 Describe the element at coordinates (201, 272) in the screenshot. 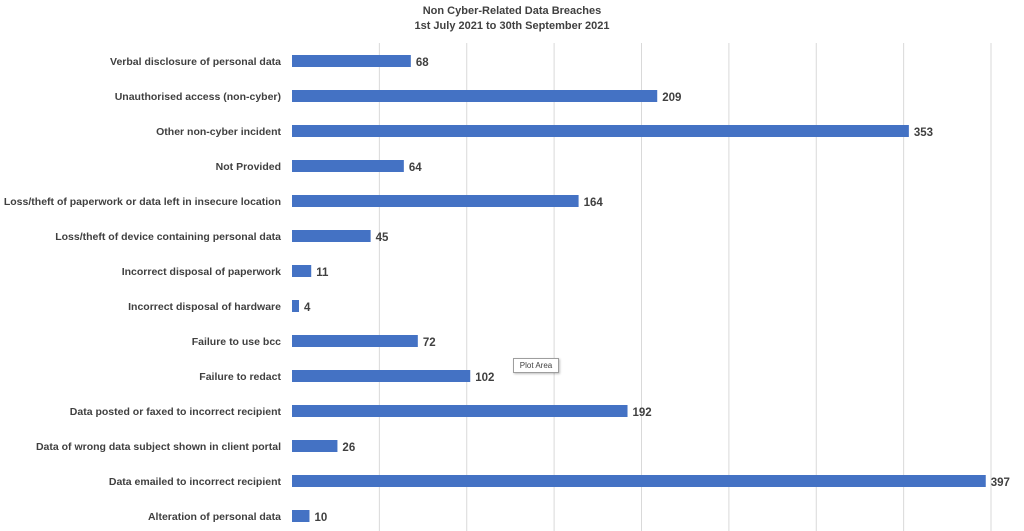

I see `category-label: Incorrect disposal of paperwork` at that location.